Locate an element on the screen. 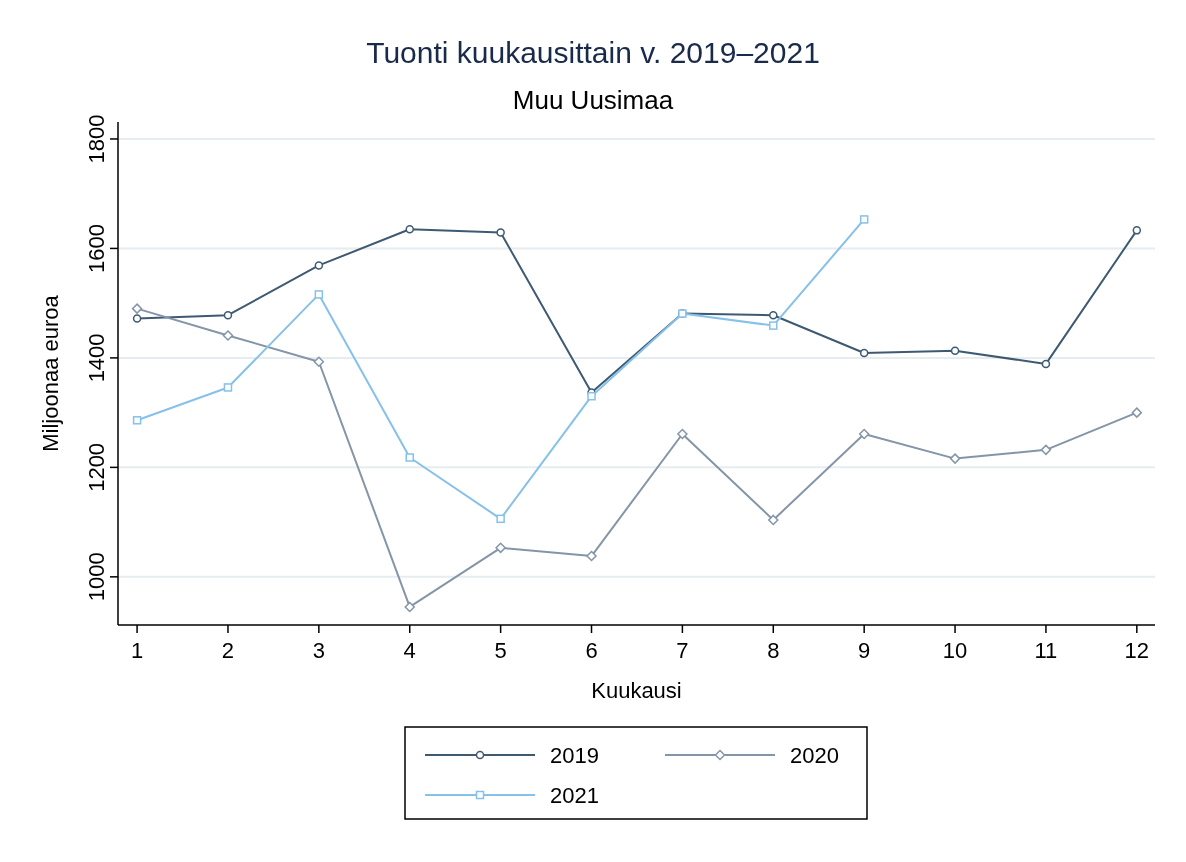  x-tick-label: 10 is located at coordinates (955, 650).